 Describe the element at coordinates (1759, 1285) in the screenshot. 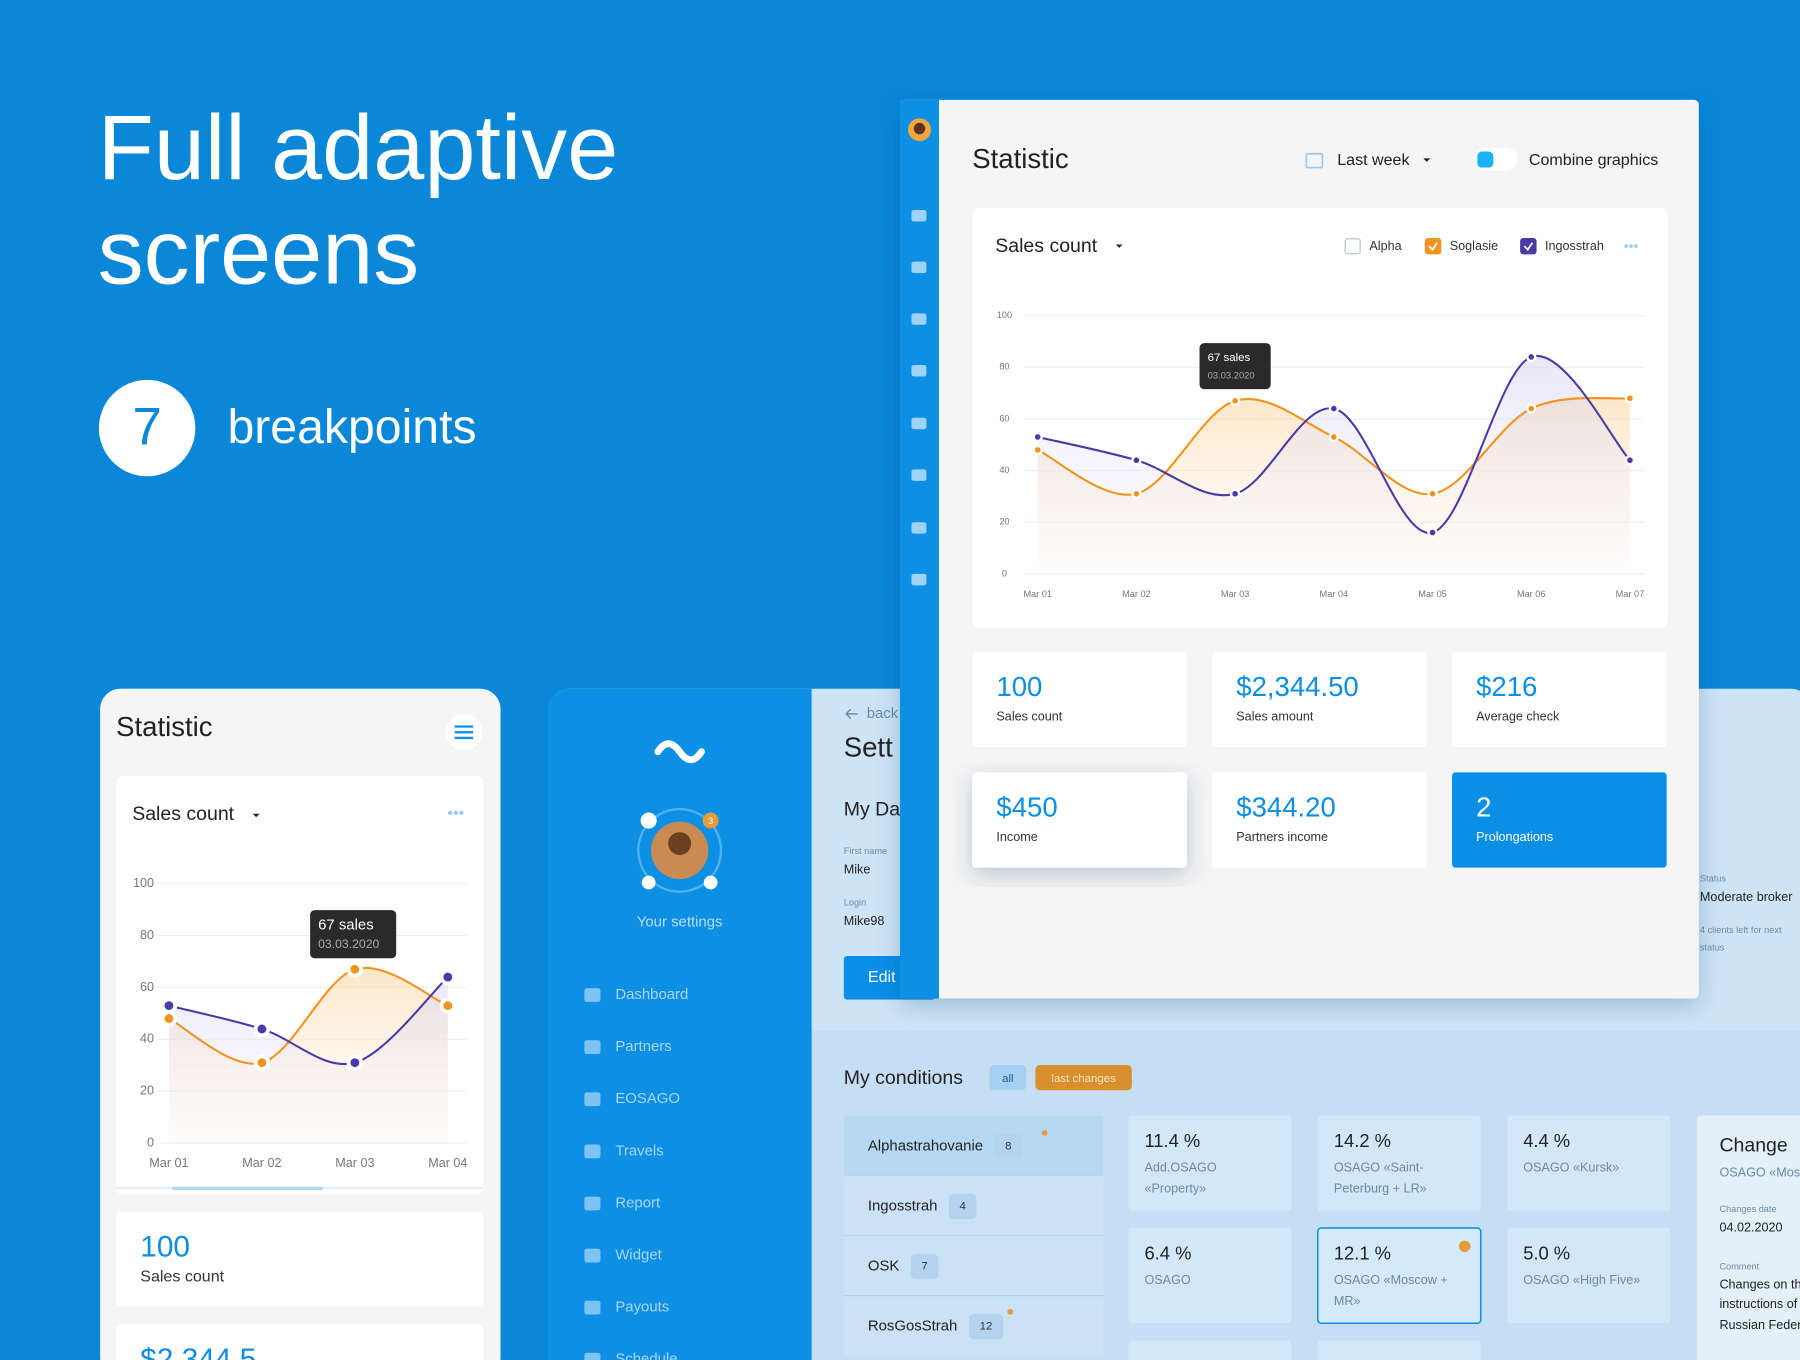

I see `comment-line: Changes on th` at that location.